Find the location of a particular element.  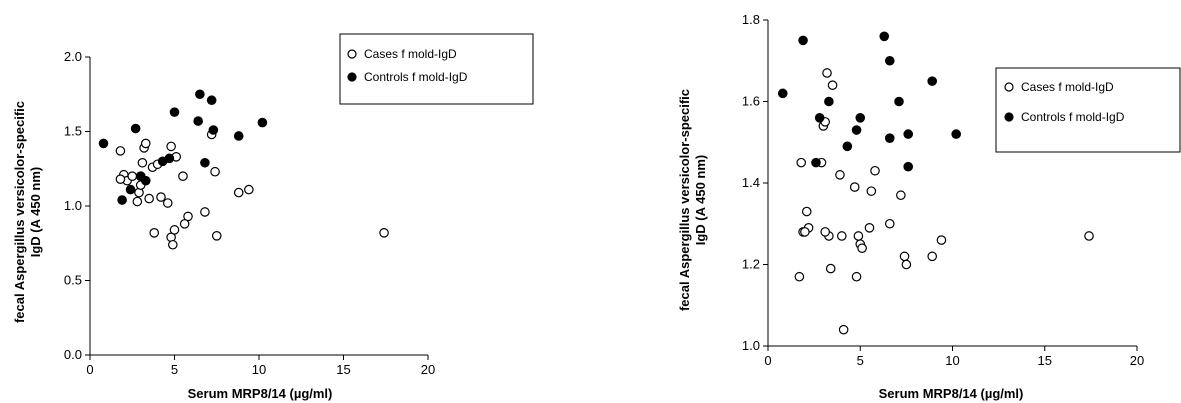

legend-box-left is located at coordinates (436, 69).